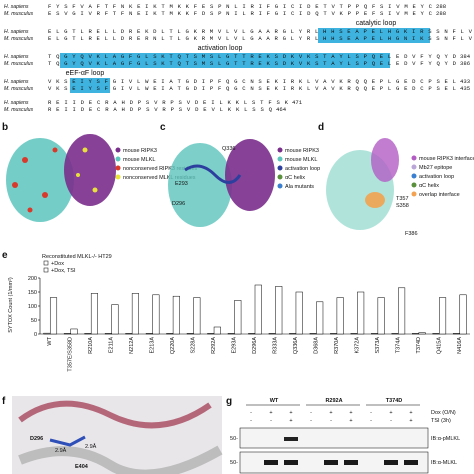 The width and height of the screenshot is (474, 474). Describe the element at coordinates (85, 73) in the screenshot. I see `annotation: eEF-αF loop` at that location.